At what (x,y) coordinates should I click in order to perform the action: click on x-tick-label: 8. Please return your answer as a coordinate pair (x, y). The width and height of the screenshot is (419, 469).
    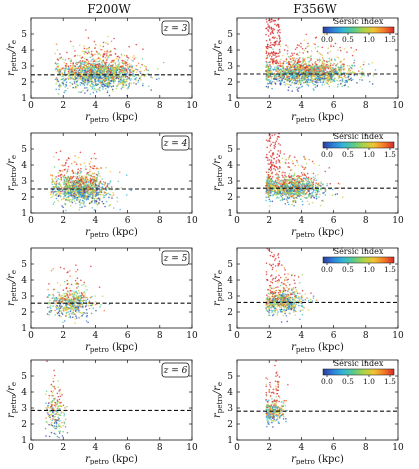
    Looking at the image, I should click on (366, 106).